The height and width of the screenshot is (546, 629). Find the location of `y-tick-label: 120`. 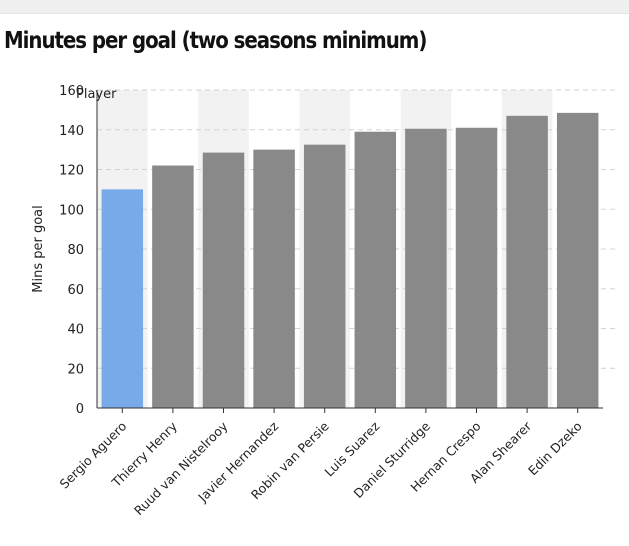

y-tick-label: 120 is located at coordinates (71, 171).